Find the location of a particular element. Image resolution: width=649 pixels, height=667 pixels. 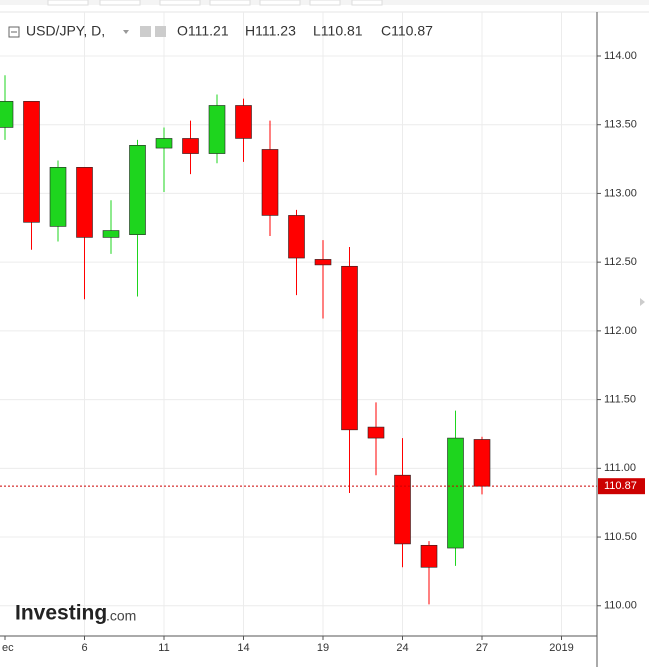

y-tick-label: 114.00 is located at coordinates (620, 56).